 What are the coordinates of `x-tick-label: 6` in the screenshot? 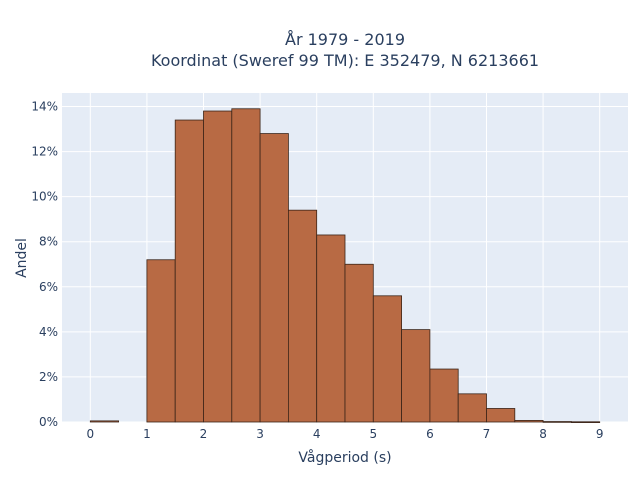 It's located at (430, 434).